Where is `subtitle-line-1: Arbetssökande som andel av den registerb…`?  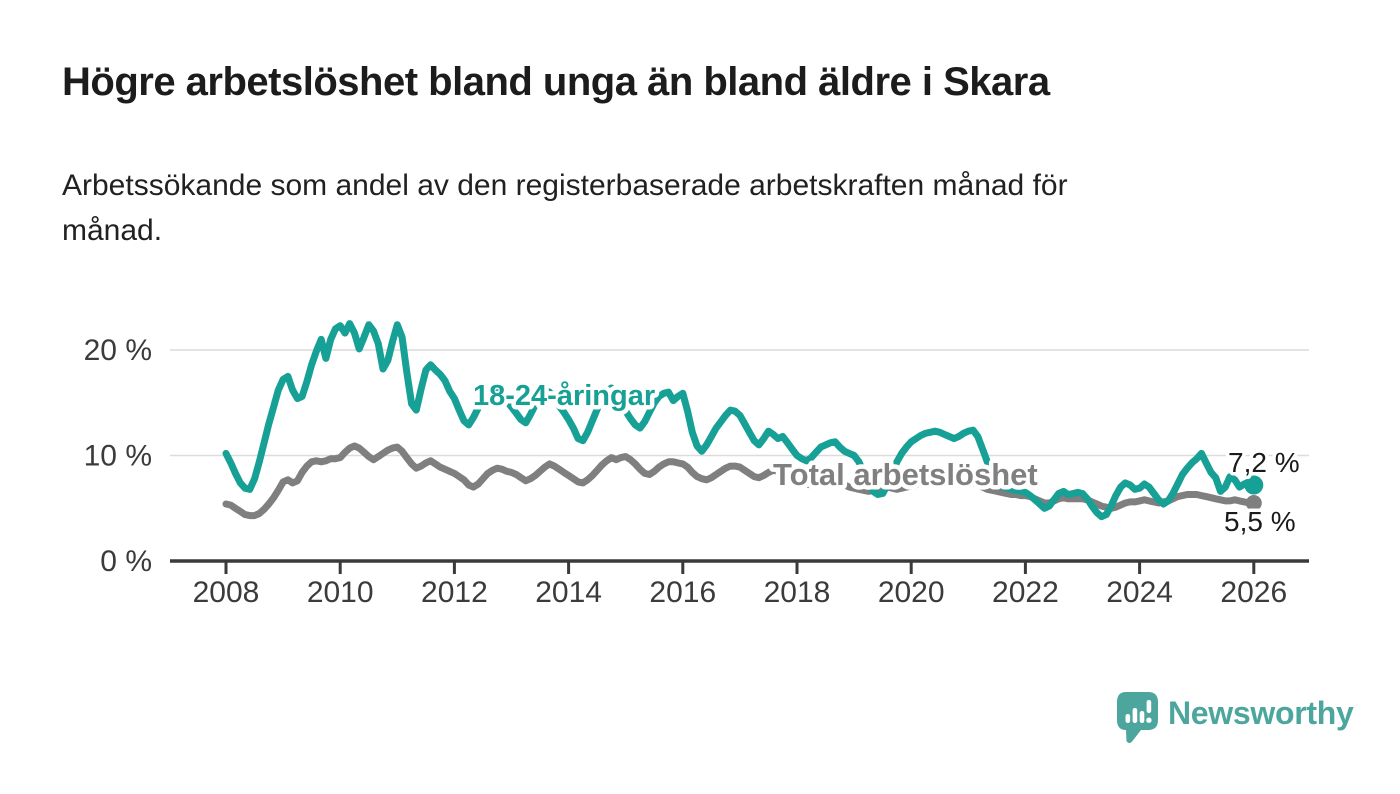
subtitle-line-1: Arbetssökande som andel av den registerb… is located at coordinates (565, 185).